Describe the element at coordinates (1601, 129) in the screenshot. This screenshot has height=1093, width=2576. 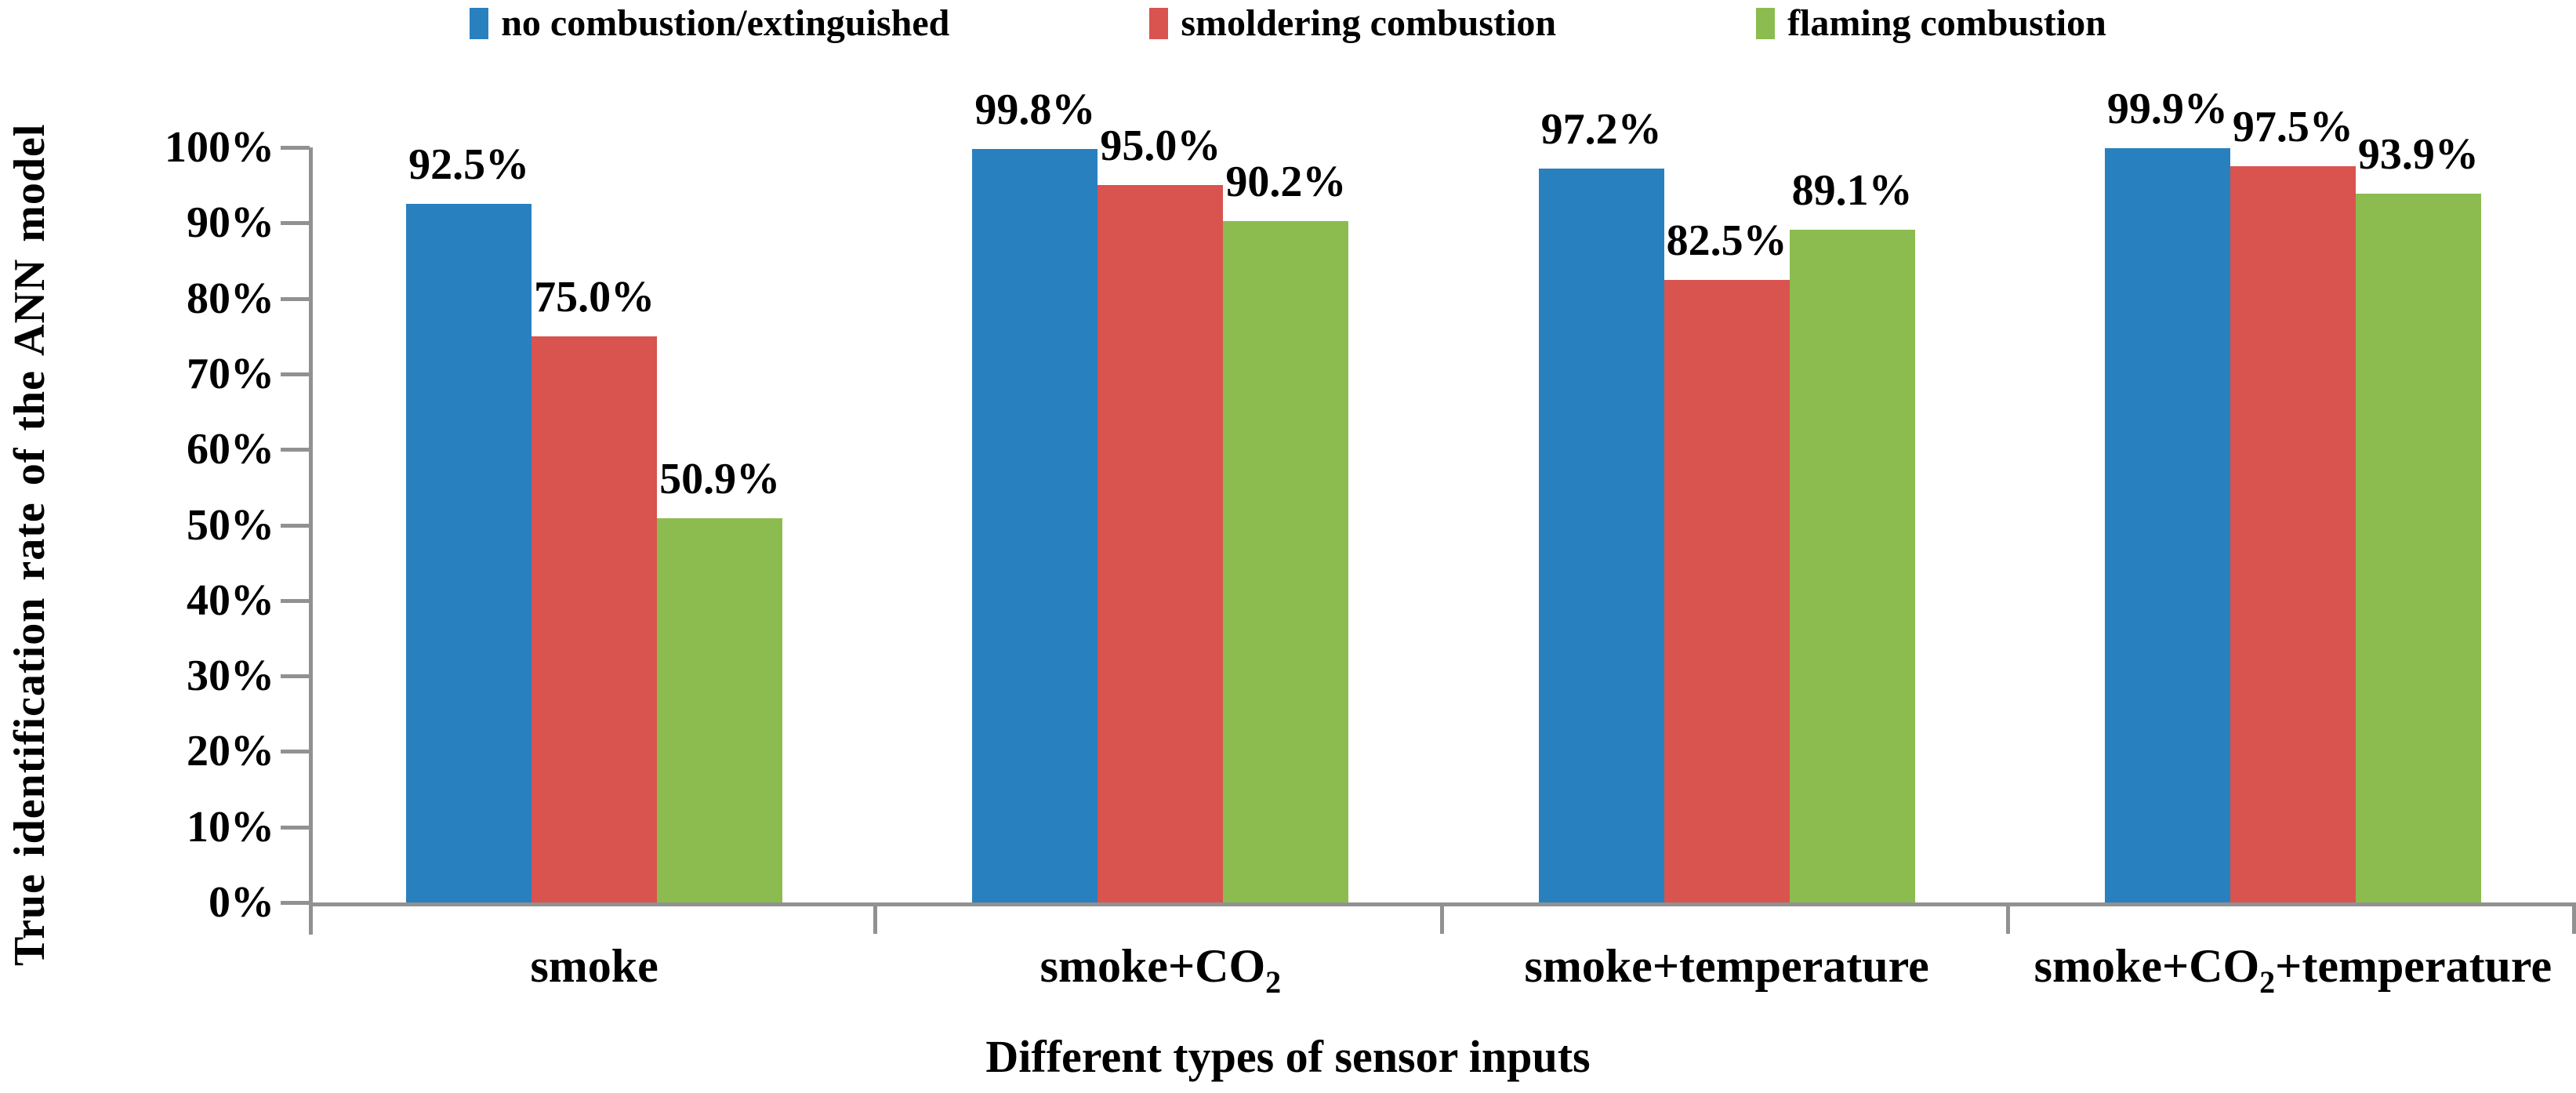
I see `bar-value-label: 97.2%` at that location.